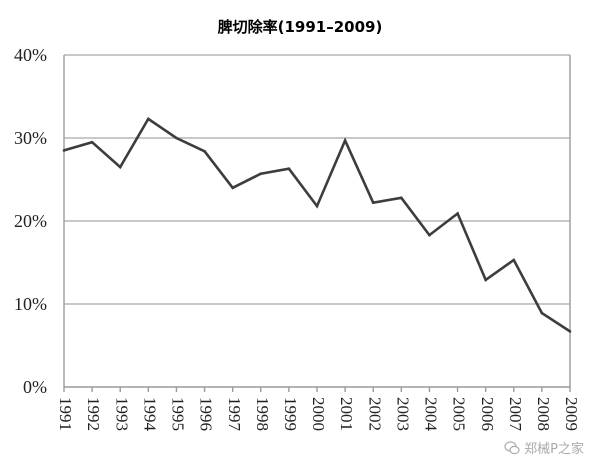 This screenshot has height=469, width=598. I want to click on x-tick-label: 1995, so click(178, 414).